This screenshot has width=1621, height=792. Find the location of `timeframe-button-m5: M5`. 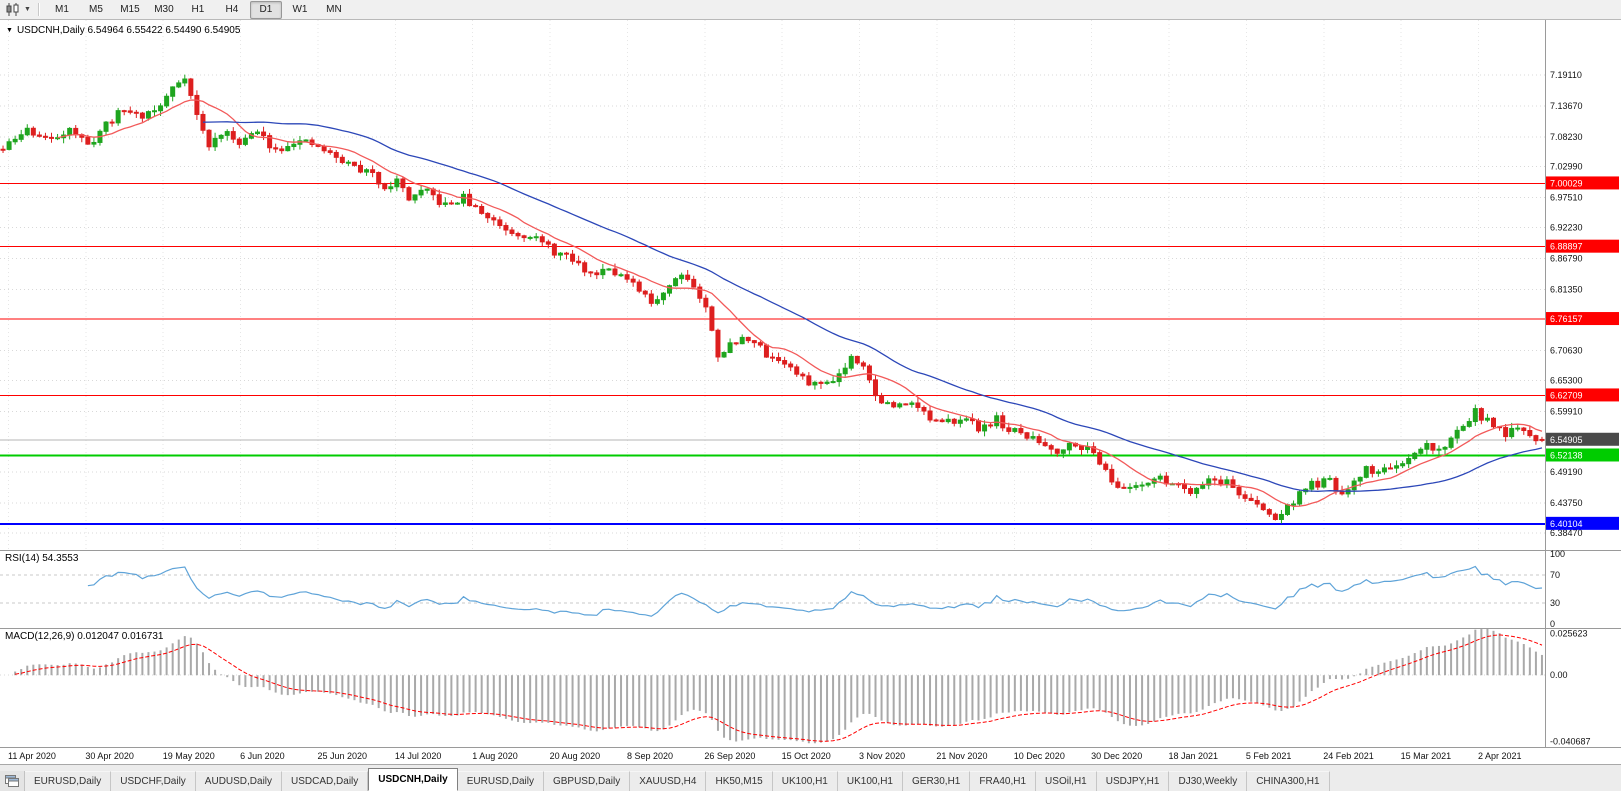

timeframe-button-m5: M5 is located at coordinates (95, 9).